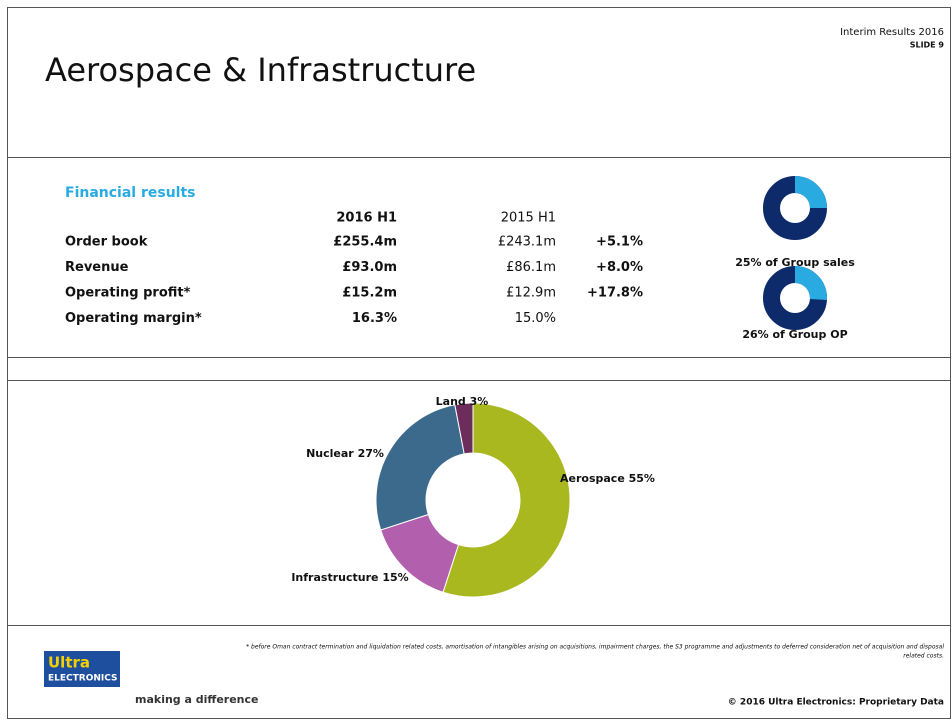  I want to click on row-label: Operating margin*, so click(133, 318).